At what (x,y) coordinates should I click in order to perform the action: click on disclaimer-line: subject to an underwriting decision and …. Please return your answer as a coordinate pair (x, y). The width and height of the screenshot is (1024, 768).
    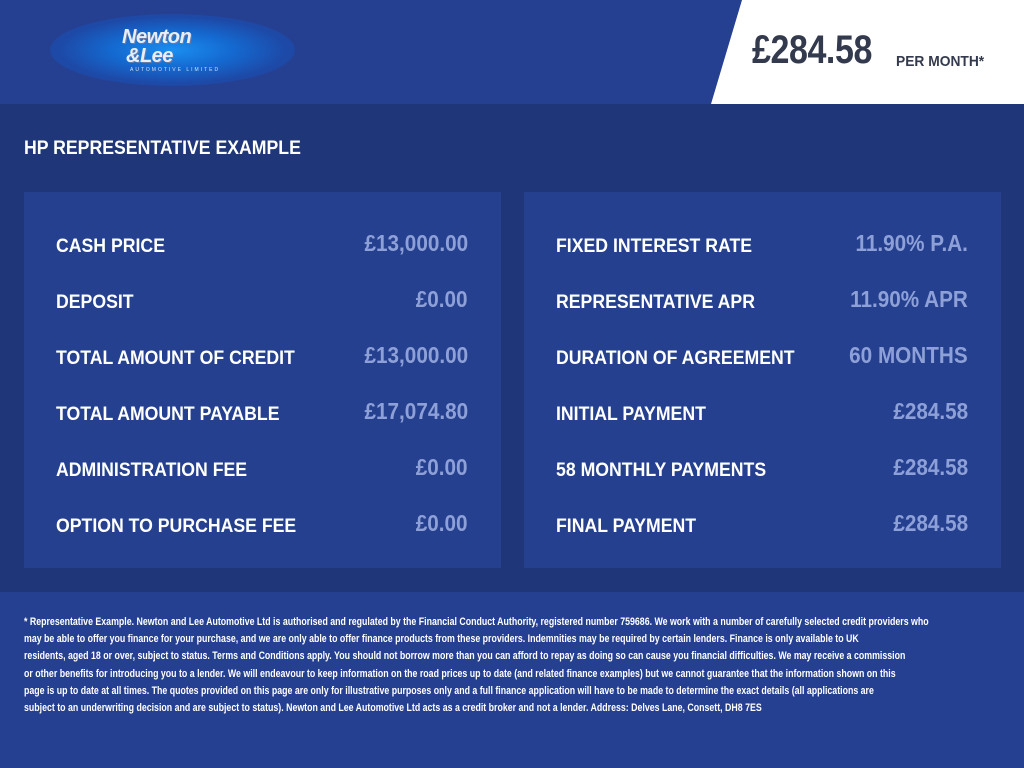
    Looking at the image, I should click on (393, 708).